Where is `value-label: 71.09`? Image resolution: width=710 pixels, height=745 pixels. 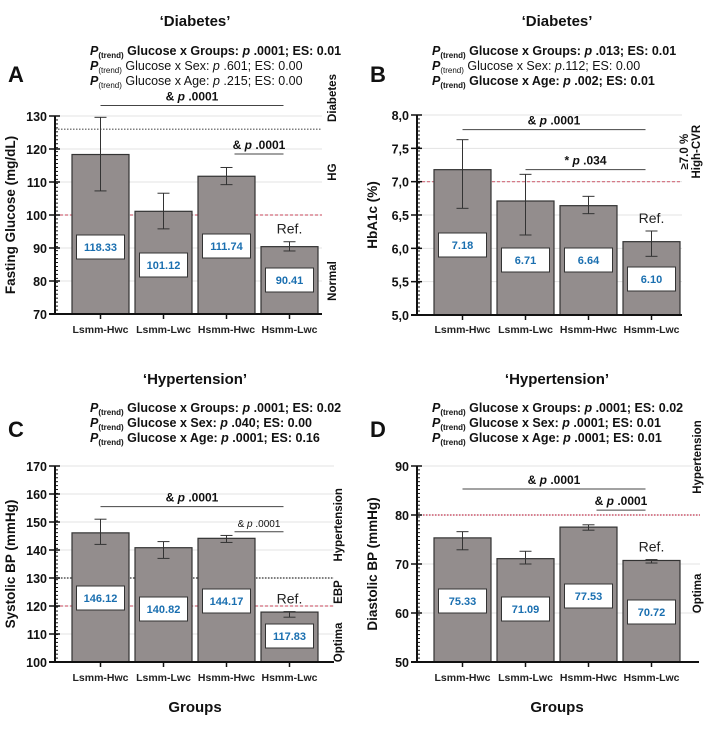 value-label: 71.09 is located at coordinates (526, 610).